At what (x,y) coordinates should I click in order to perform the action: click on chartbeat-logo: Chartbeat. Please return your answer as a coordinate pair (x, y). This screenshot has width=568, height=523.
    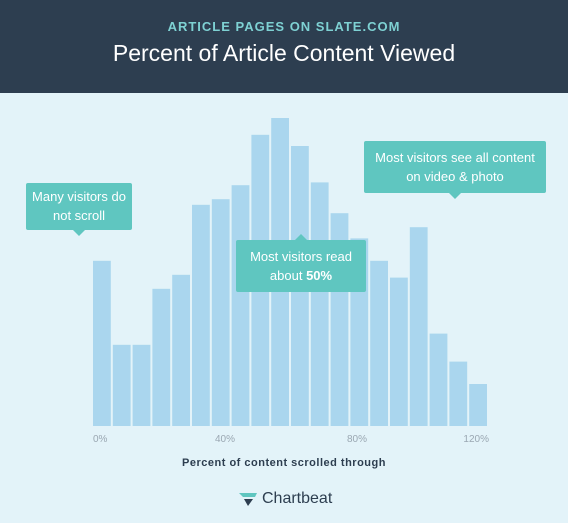
    Looking at the image, I should click on (285, 499).